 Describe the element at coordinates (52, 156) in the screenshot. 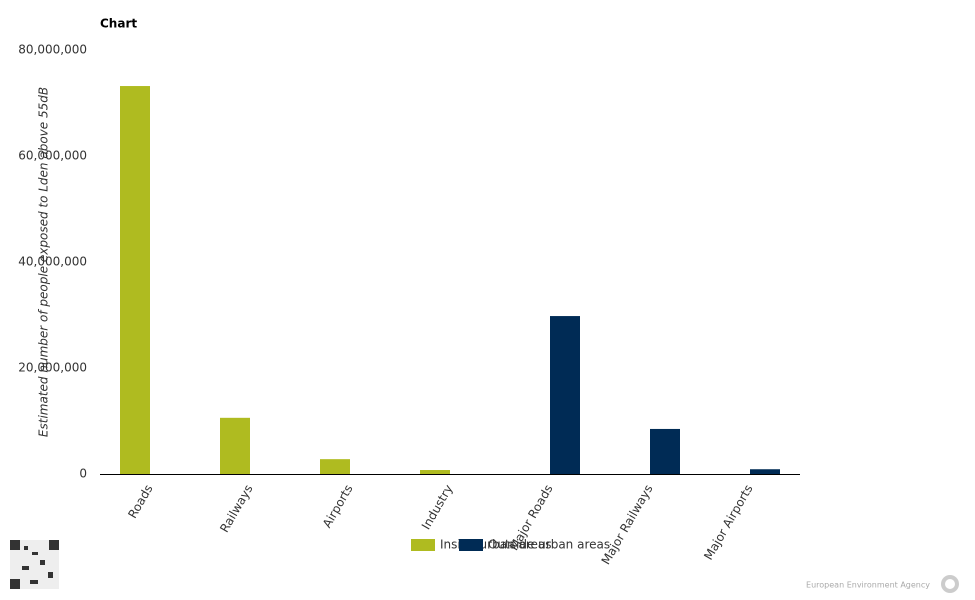

I see `y-tick-label: 60,000,000` at that location.